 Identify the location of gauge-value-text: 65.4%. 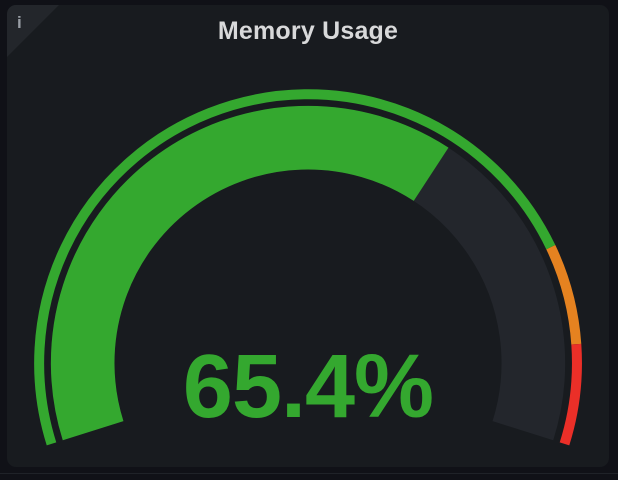
(308, 387).